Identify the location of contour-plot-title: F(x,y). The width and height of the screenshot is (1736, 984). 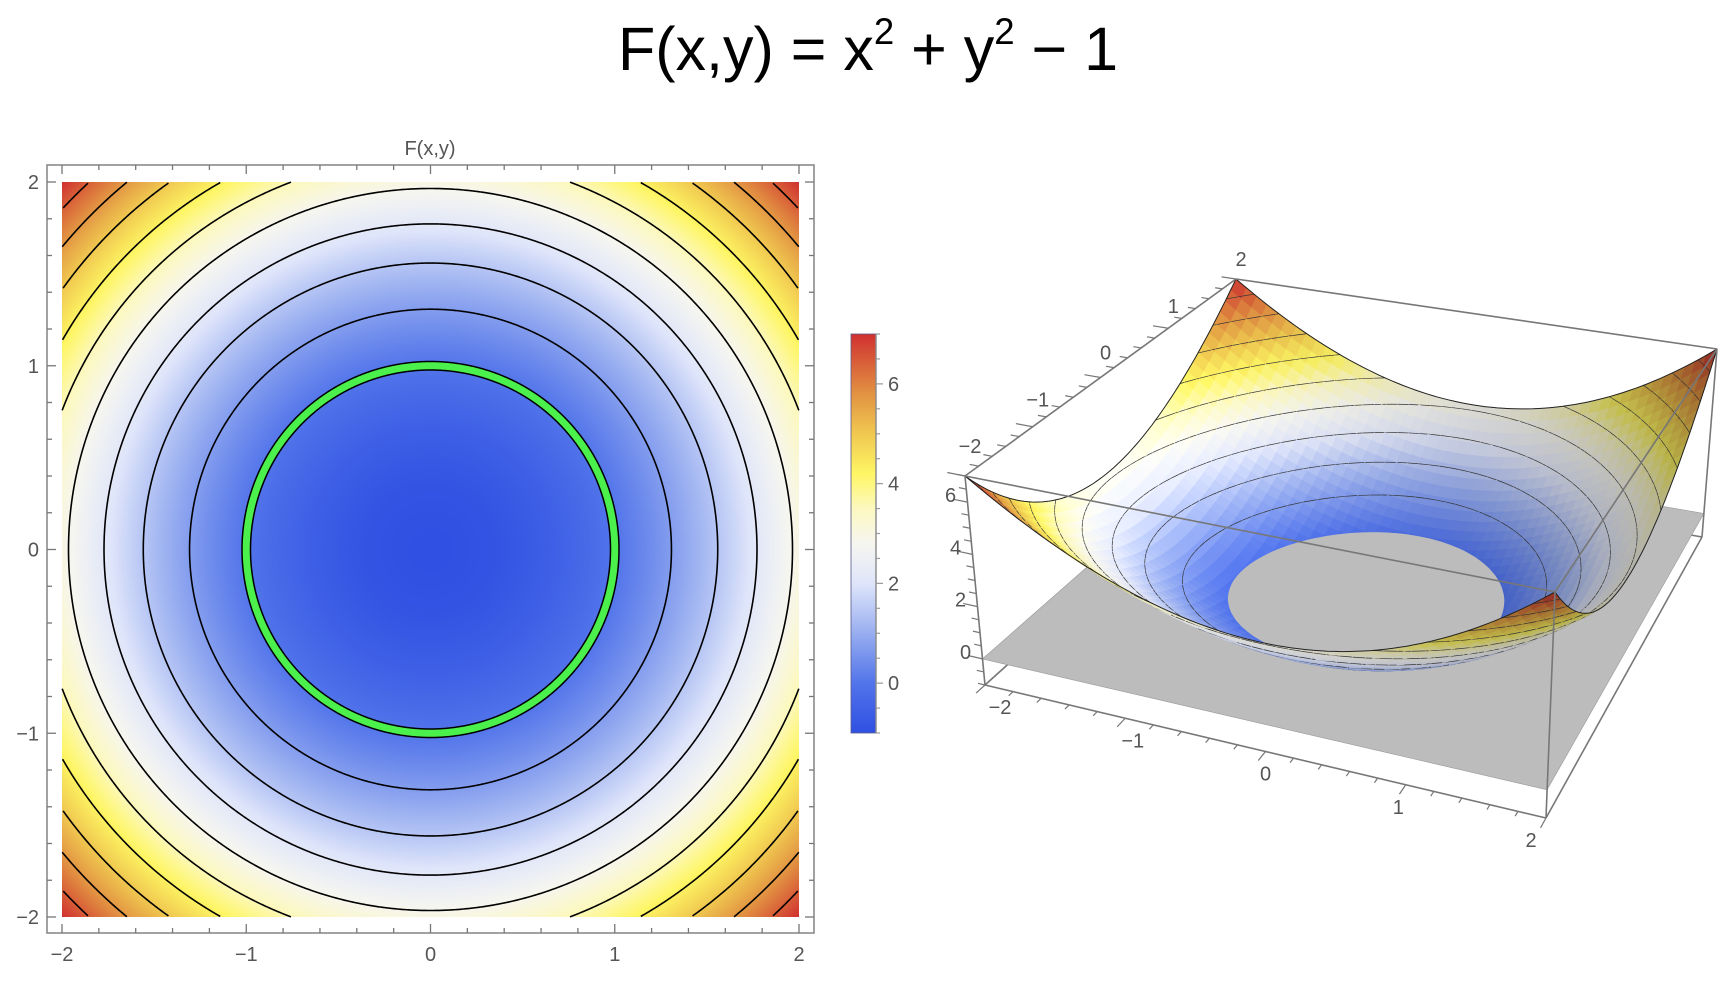
(429, 149).